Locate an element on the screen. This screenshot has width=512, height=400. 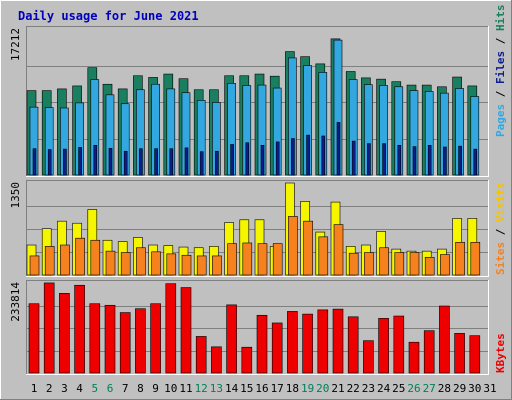
x-tick-label: 6 is located at coordinates (110, 388).